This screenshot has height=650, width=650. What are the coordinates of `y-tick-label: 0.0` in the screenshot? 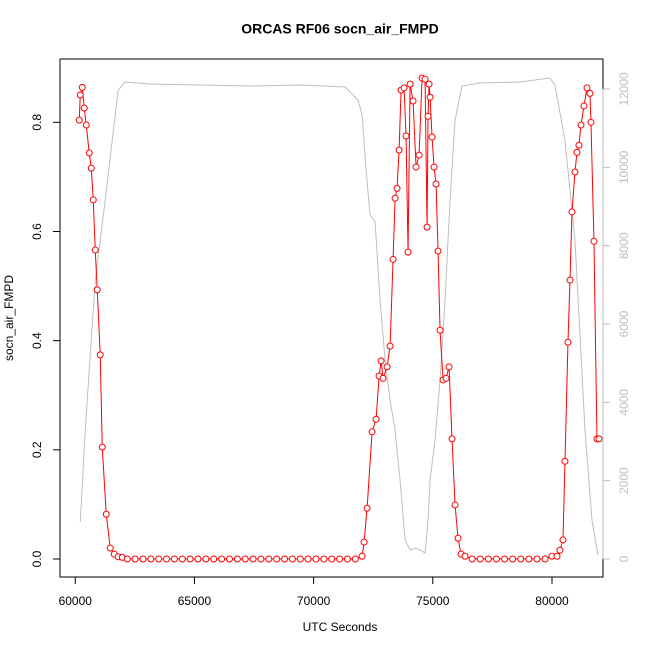 It's located at (37, 558).